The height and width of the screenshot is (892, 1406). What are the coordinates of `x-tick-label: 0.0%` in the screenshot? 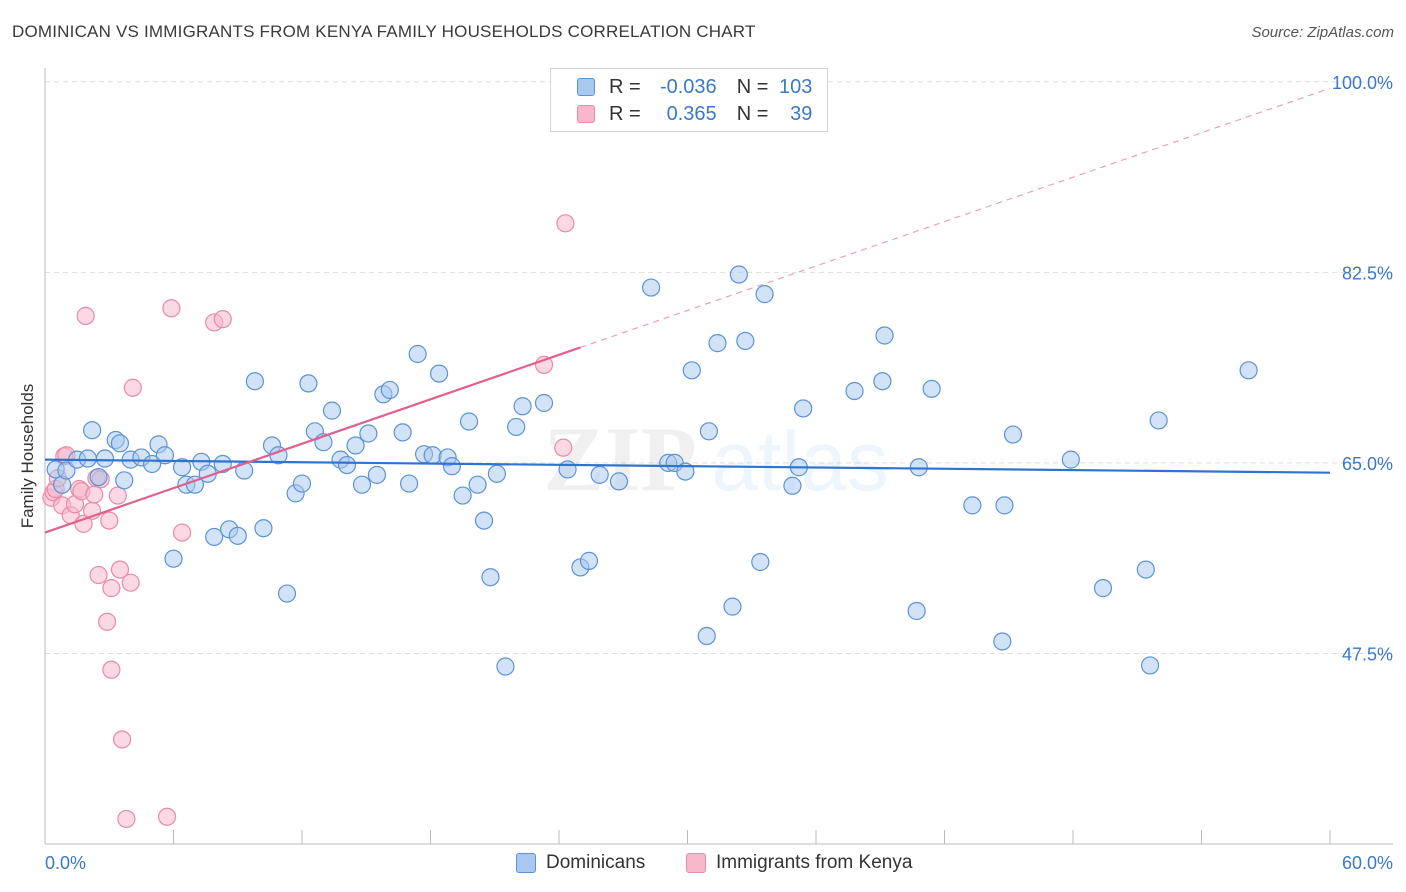 It's located at (65, 863).